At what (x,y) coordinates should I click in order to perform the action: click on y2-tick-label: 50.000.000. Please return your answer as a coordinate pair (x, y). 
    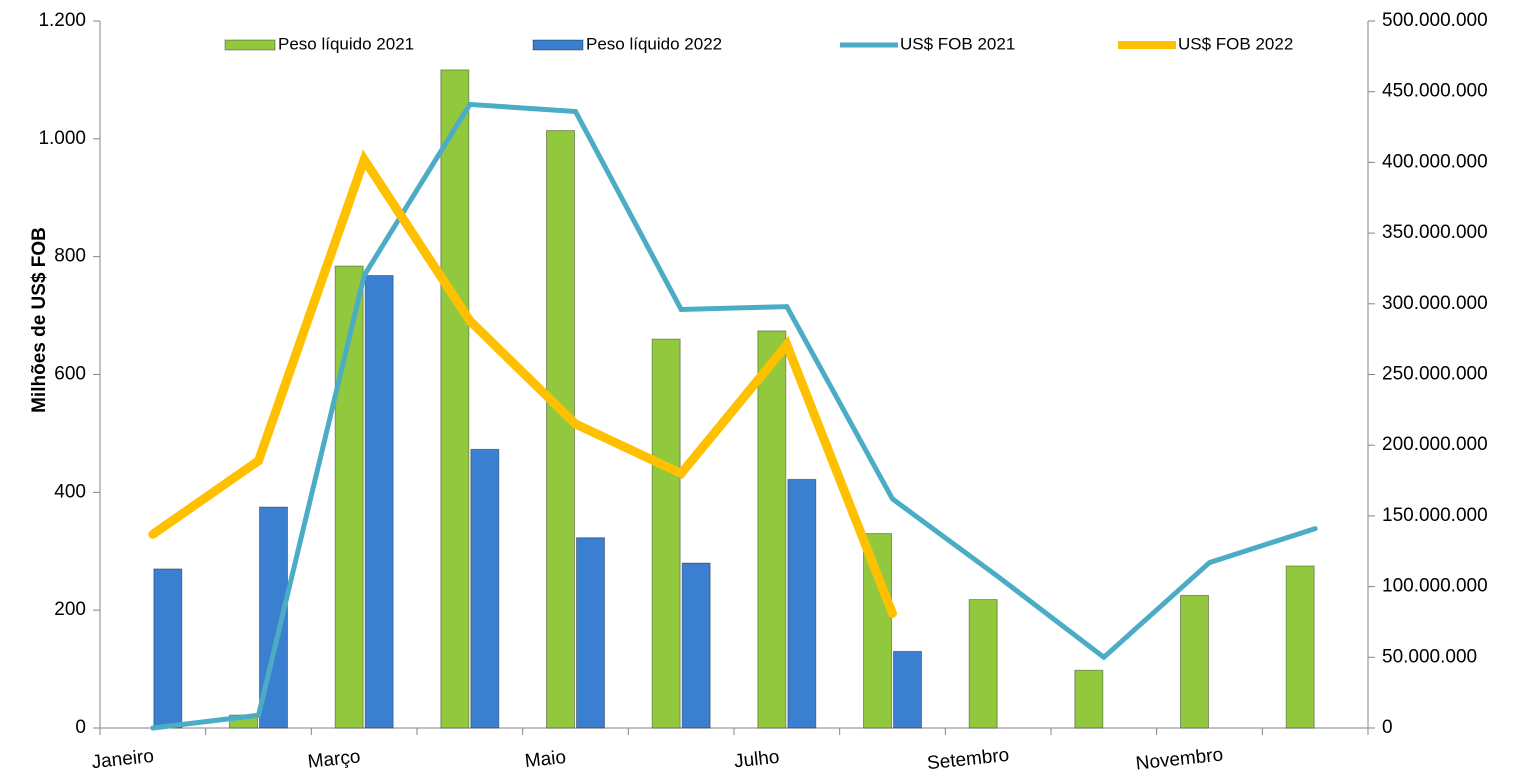
    Looking at the image, I should click on (1429, 656).